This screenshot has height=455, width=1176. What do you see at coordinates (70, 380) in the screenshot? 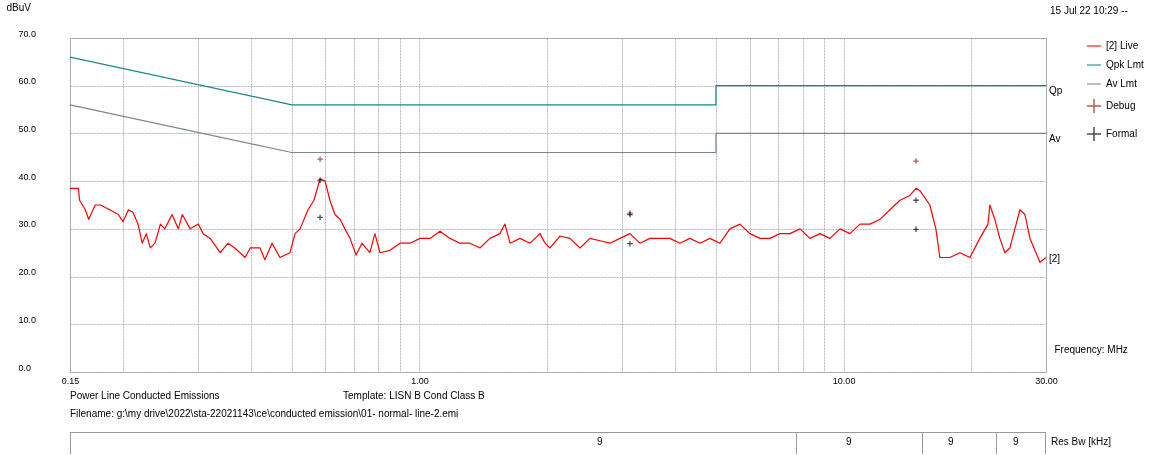
I see `x-tick-label: 0.15` at bounding box center [70, 380].